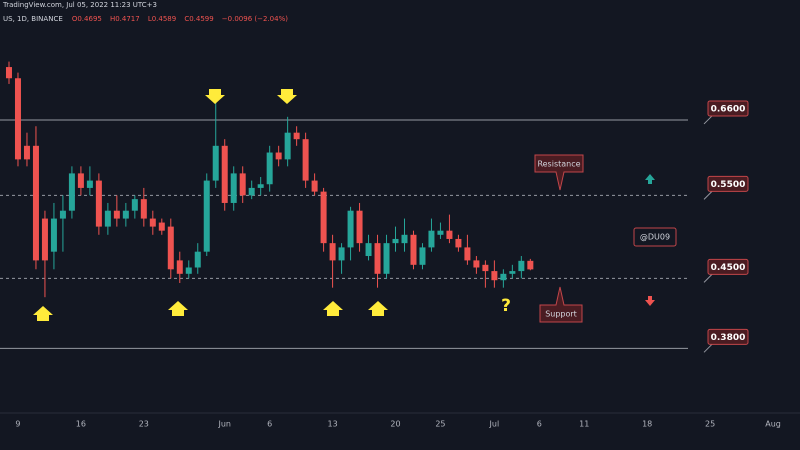 The height and width of the screenshot is (450, 800). I want to click on author-label: @DU09, so click(655, 237).